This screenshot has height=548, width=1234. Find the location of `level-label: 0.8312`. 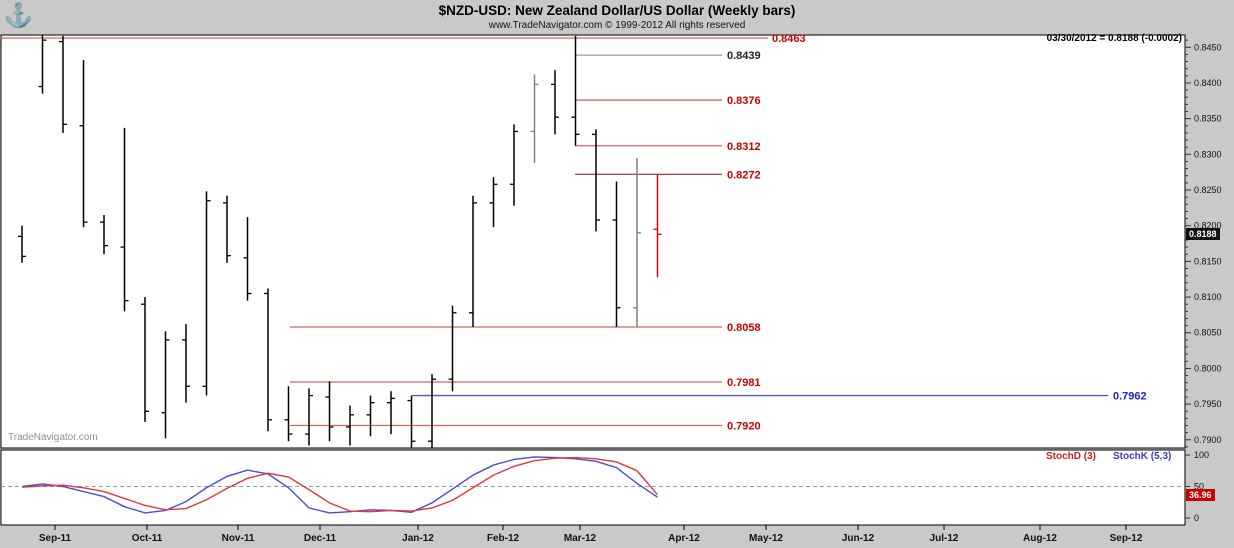

level-label: 0.8312 is located at coordinates (744, 147).